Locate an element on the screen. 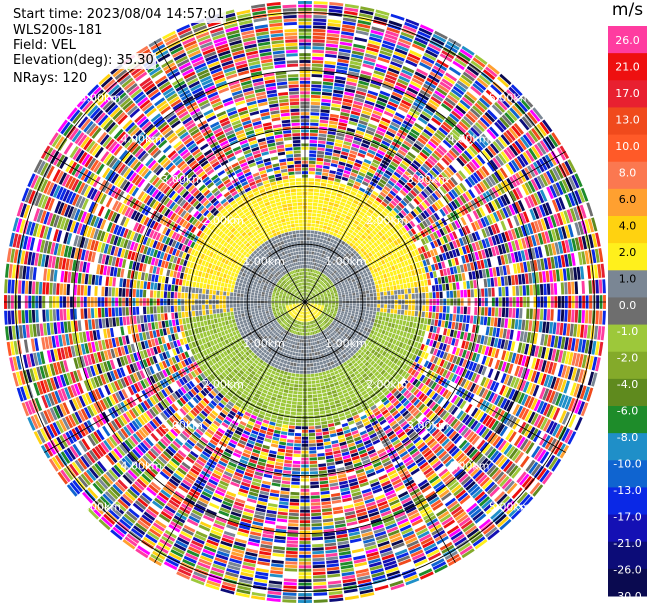  colorbar-tick-label: -21.0 is located at coordinates (627, 543).